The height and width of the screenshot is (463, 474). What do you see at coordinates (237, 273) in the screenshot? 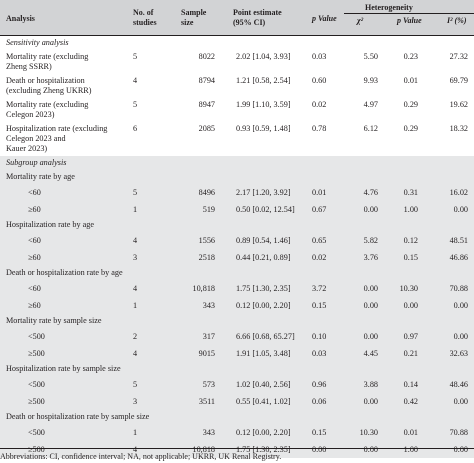
I see `group-title: Death or hospitalization rate by age` at bounding box center [237, 273].